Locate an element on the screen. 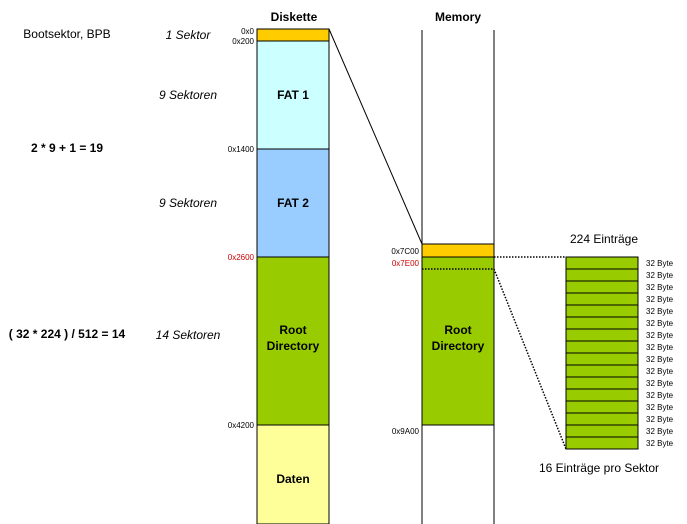 The width and height of the screenshot is (687, 524). disk-root-block is located at coordinates (293, 341).